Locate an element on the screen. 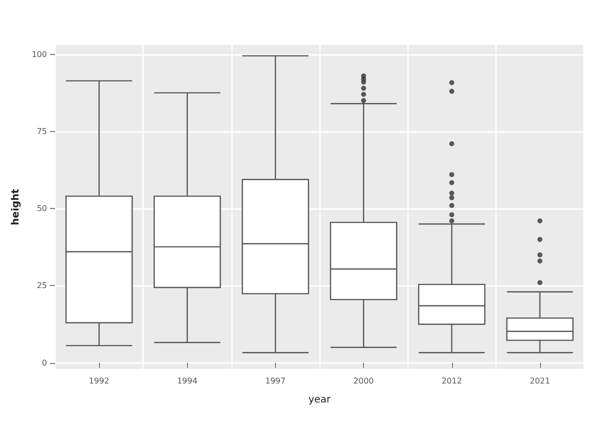 This screenshot has height=421, width=604. x-tick-label: 1994 is located at coordinates (187, 381).